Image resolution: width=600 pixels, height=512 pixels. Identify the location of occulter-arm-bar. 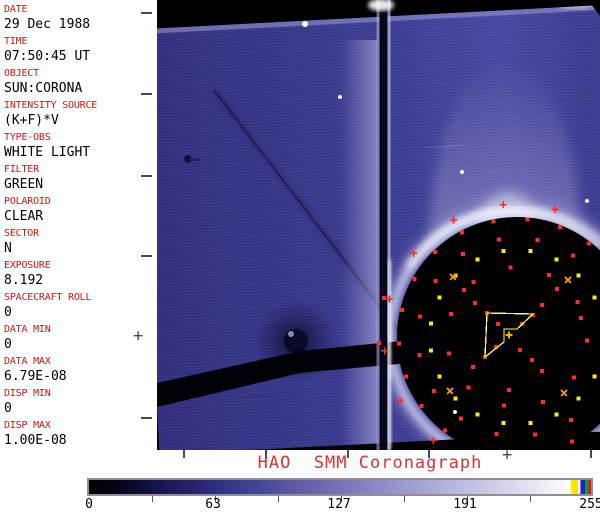
(299, 372).